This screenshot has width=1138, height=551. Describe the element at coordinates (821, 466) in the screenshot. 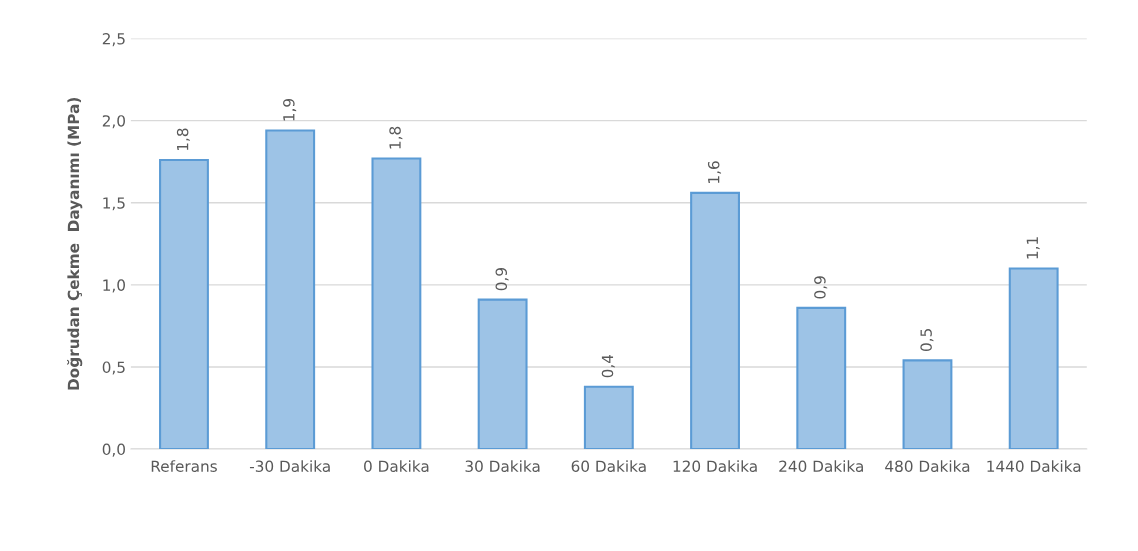

I see `x-tick-label: 240 Dakika` at that location.